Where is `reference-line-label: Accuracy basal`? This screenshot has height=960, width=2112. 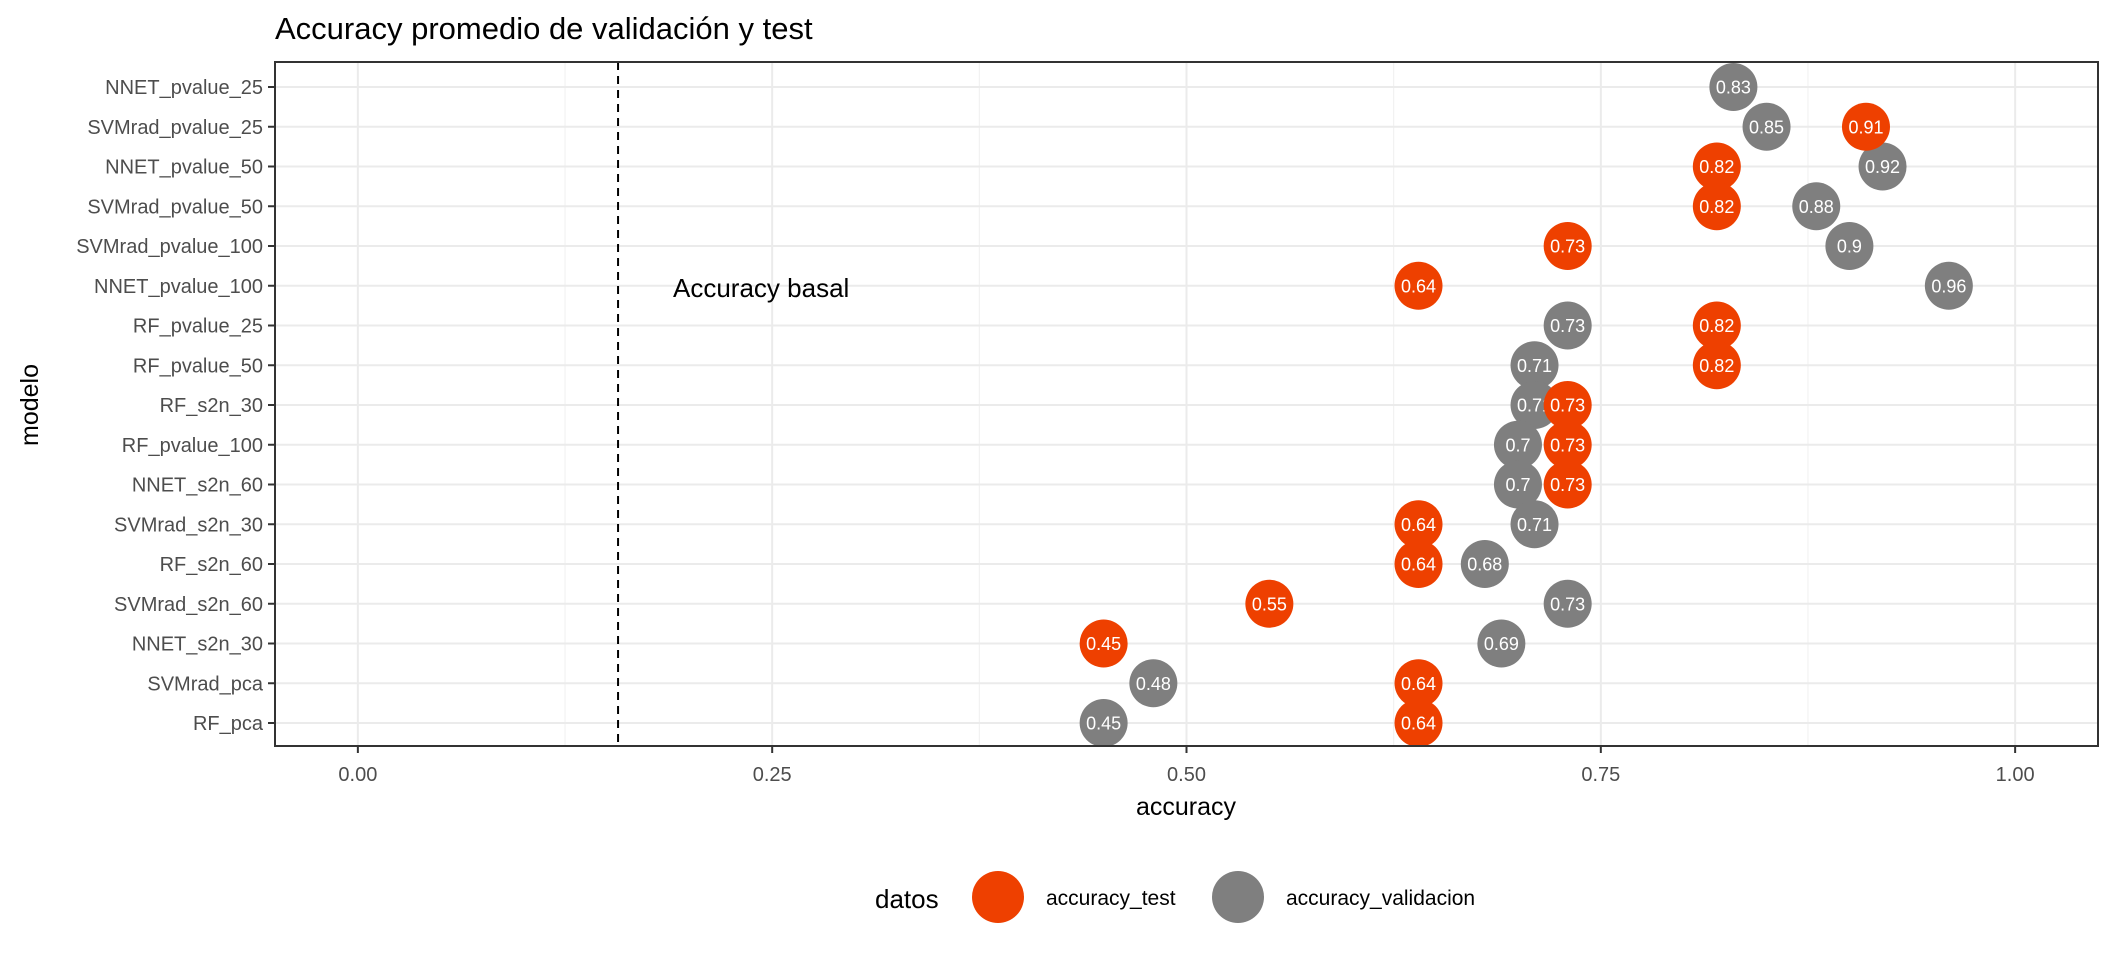
reference-line-label: Accuracy basal is located at coordinates (761, 288).